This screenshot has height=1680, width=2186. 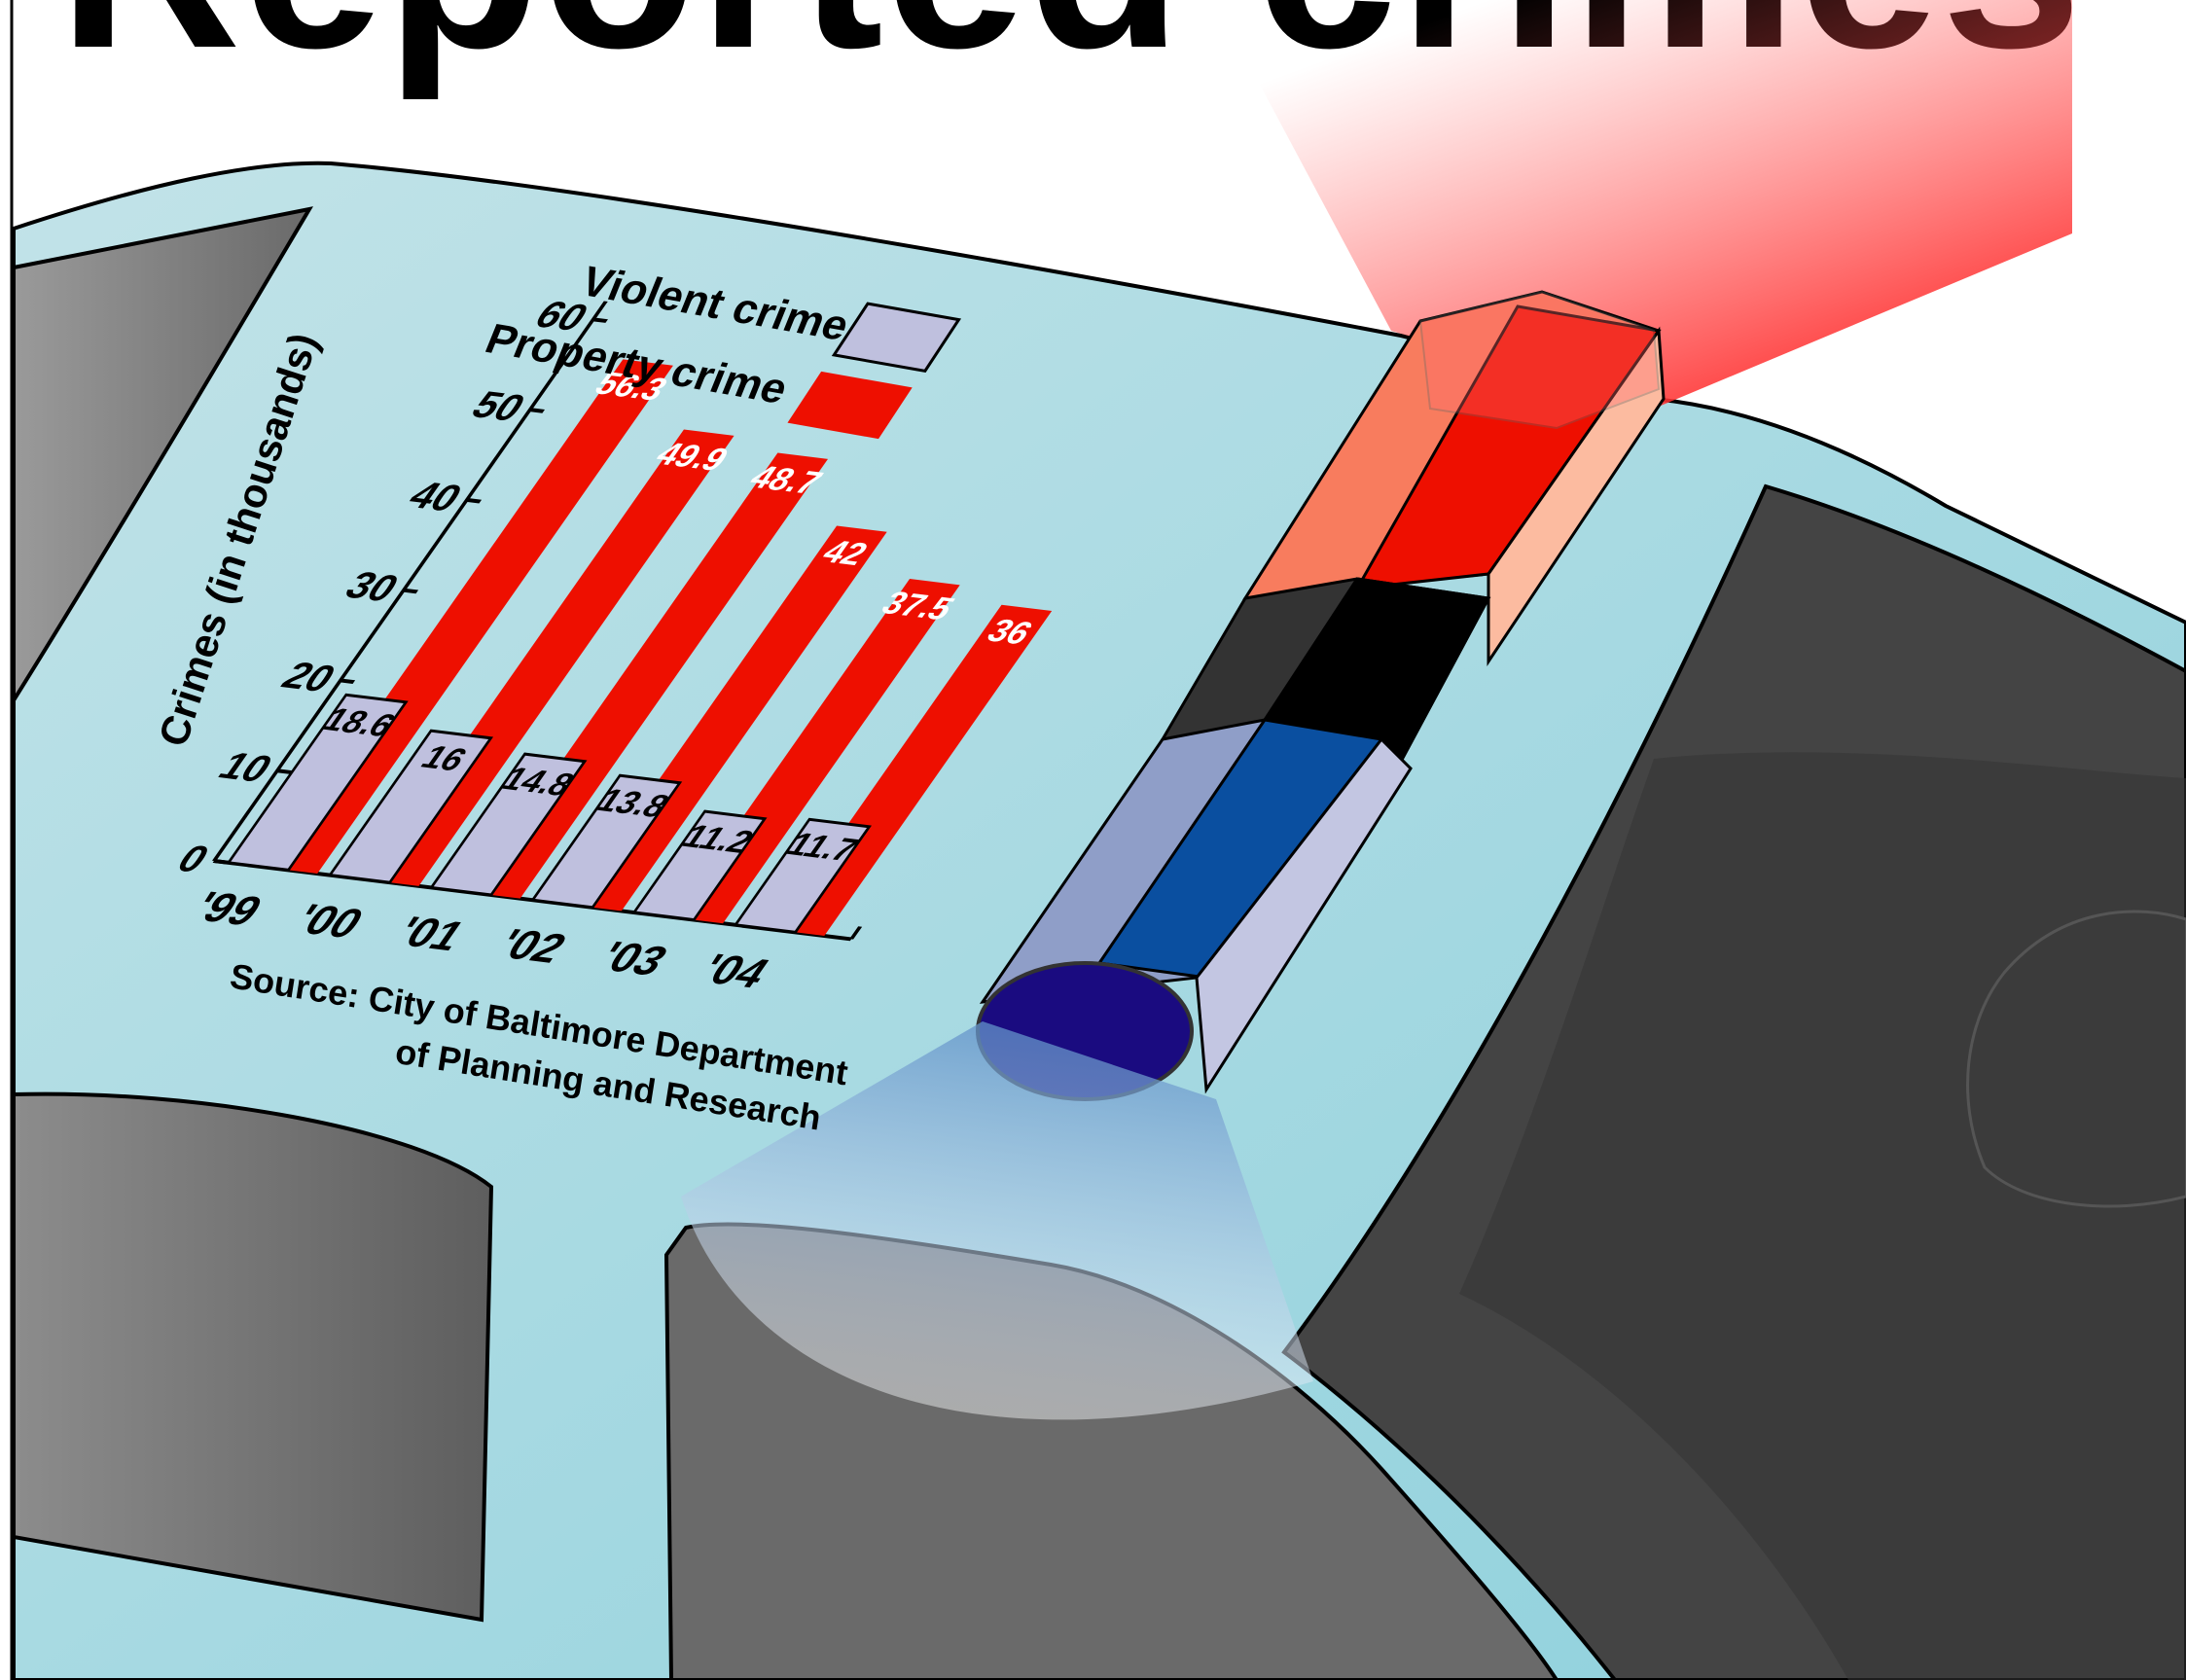 I want to click on y-axis-line, so click(x=410, y=581).